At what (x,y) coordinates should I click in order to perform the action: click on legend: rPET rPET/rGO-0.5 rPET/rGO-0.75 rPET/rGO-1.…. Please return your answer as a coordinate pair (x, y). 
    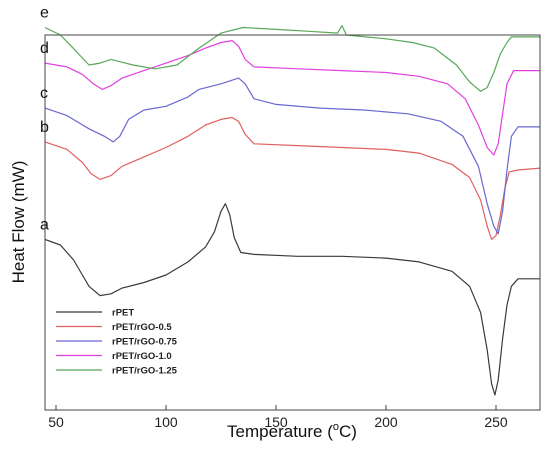
    Looking at the image, I should click on (117, 342).